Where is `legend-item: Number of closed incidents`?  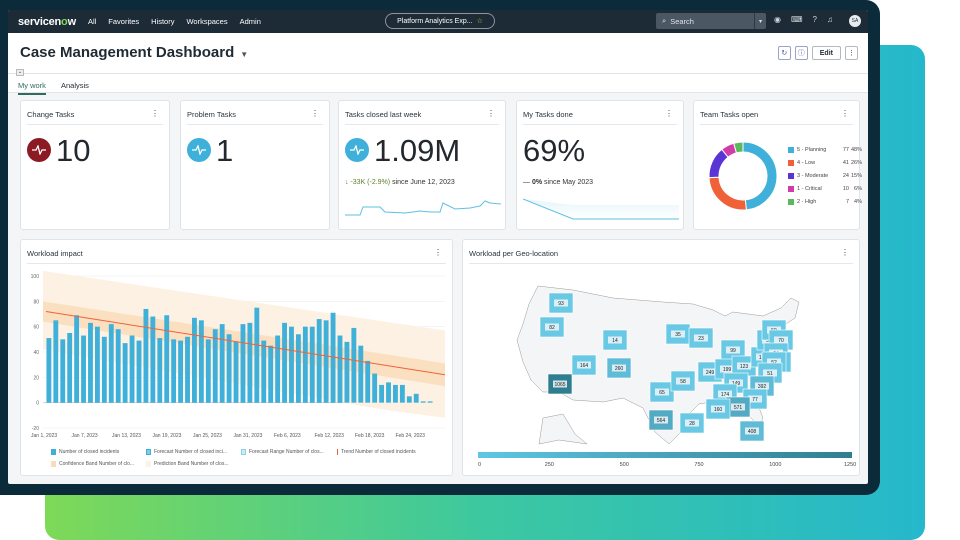 legend-item: Number of closed incidents is located at coordinates (85, 452).